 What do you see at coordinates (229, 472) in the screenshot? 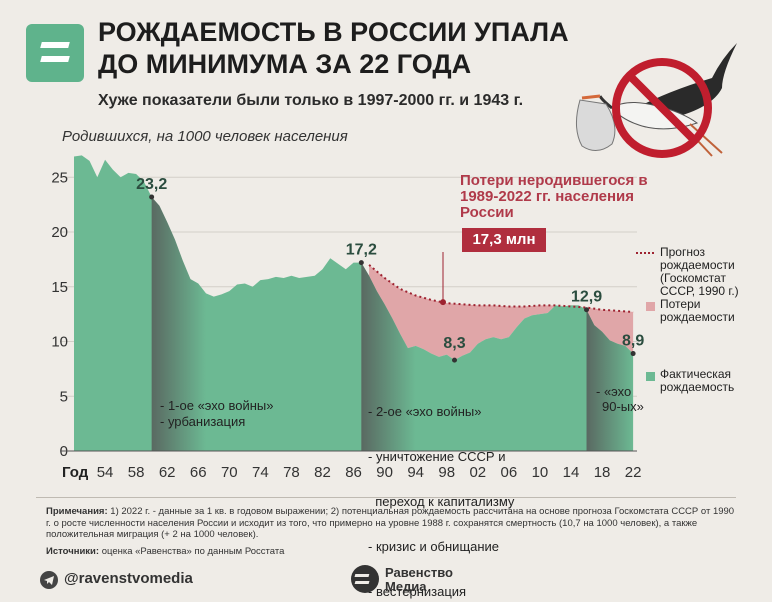
I see `x-tick-label: 70` at bounding box center [229, 472].